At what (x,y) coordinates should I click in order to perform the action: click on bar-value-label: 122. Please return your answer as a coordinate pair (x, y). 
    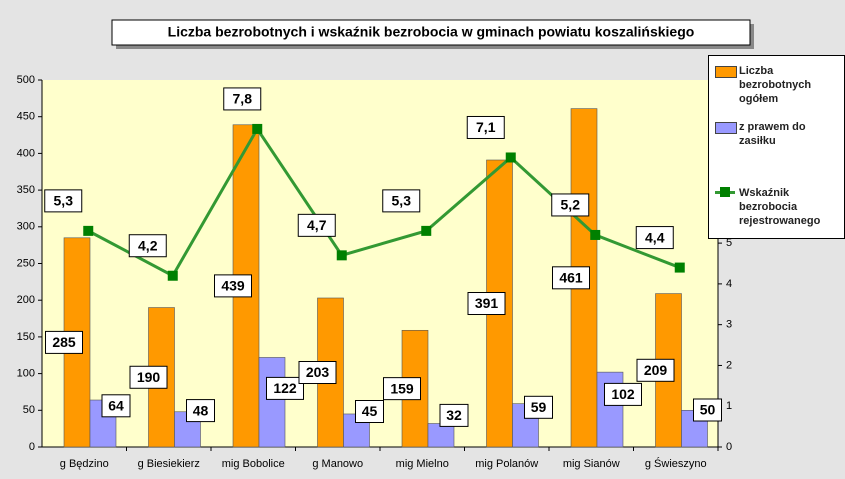
    Looking at the image, I should click on (285, 388).